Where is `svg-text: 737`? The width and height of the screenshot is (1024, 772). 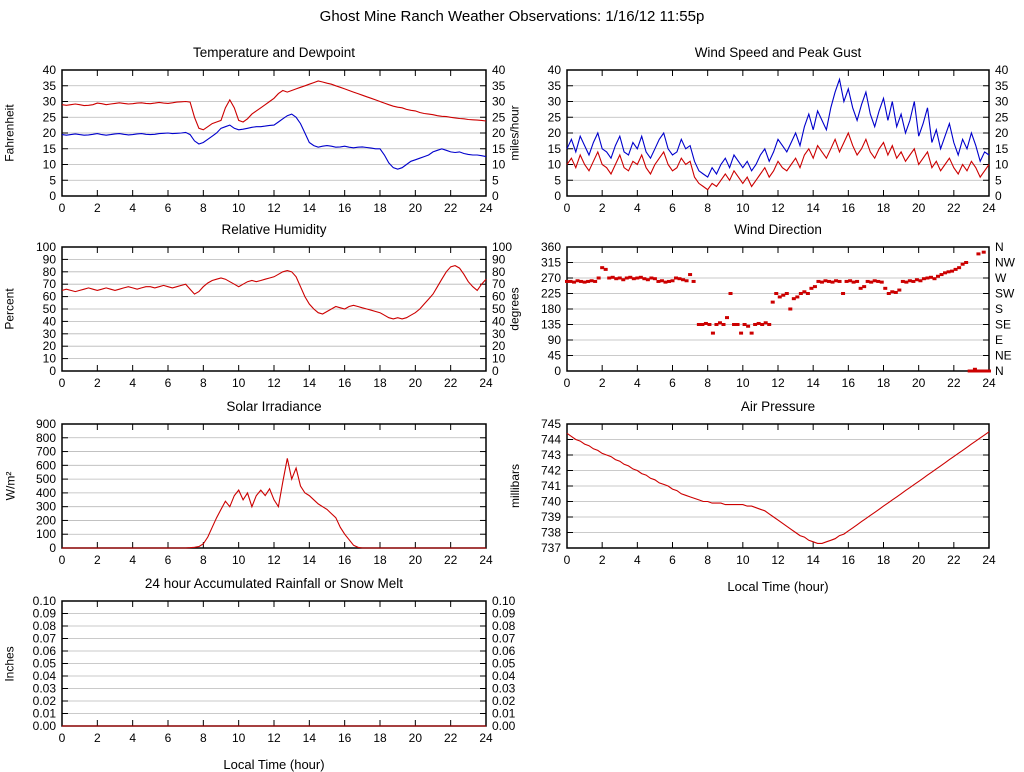 svg-text: 737 is located at coordinates (551, 548).